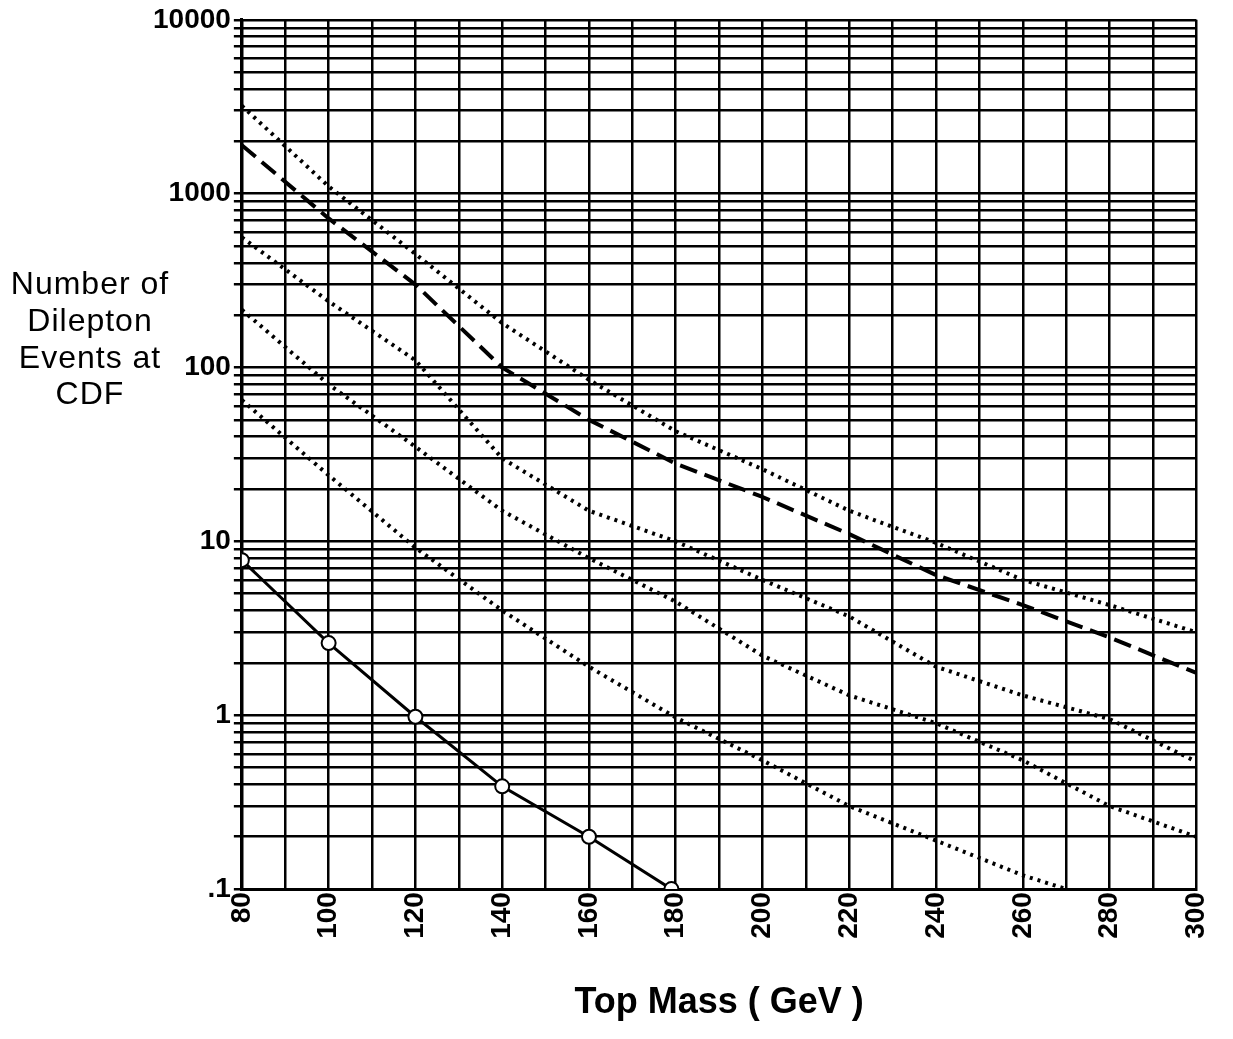 Image resolution: width=1233 pixels, height=1039 pixels. I want to click on x-tick-label: 300, so click(1195, 915).